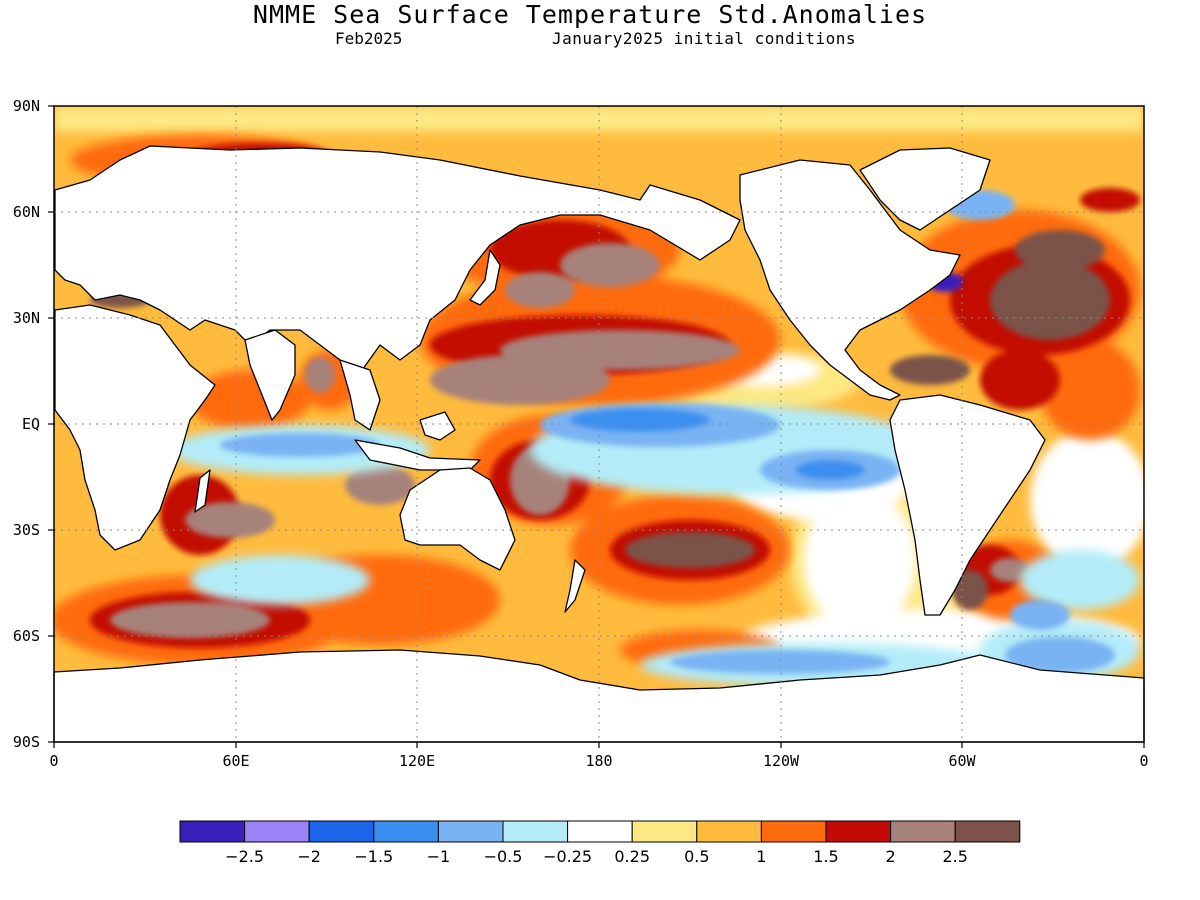  I want to click on colorbar-label: 1.5, so click(825, 856).